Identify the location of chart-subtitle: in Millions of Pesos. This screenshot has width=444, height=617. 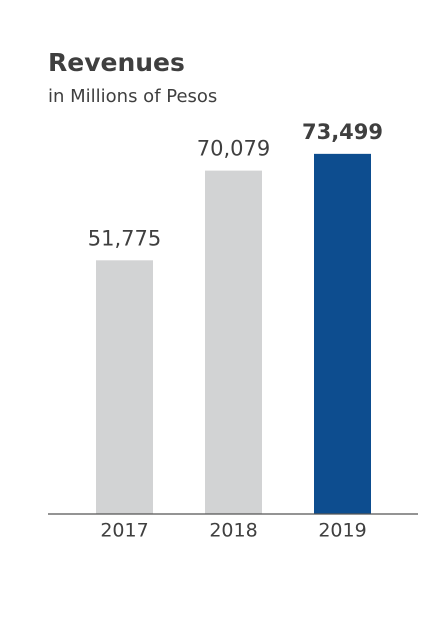
(132, 96).